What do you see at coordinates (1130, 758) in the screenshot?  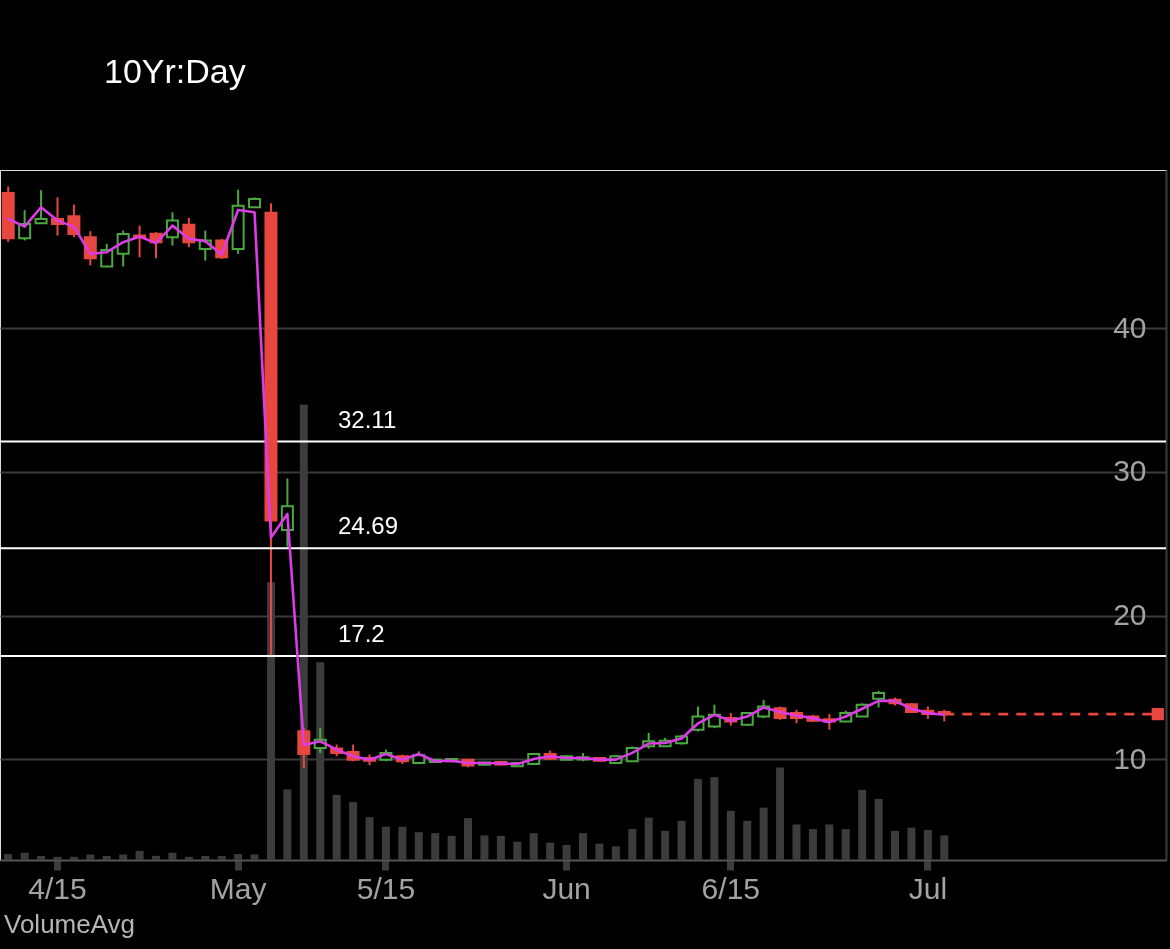 I see `y-tick-label: 10` at bounding box center [1130, 758].